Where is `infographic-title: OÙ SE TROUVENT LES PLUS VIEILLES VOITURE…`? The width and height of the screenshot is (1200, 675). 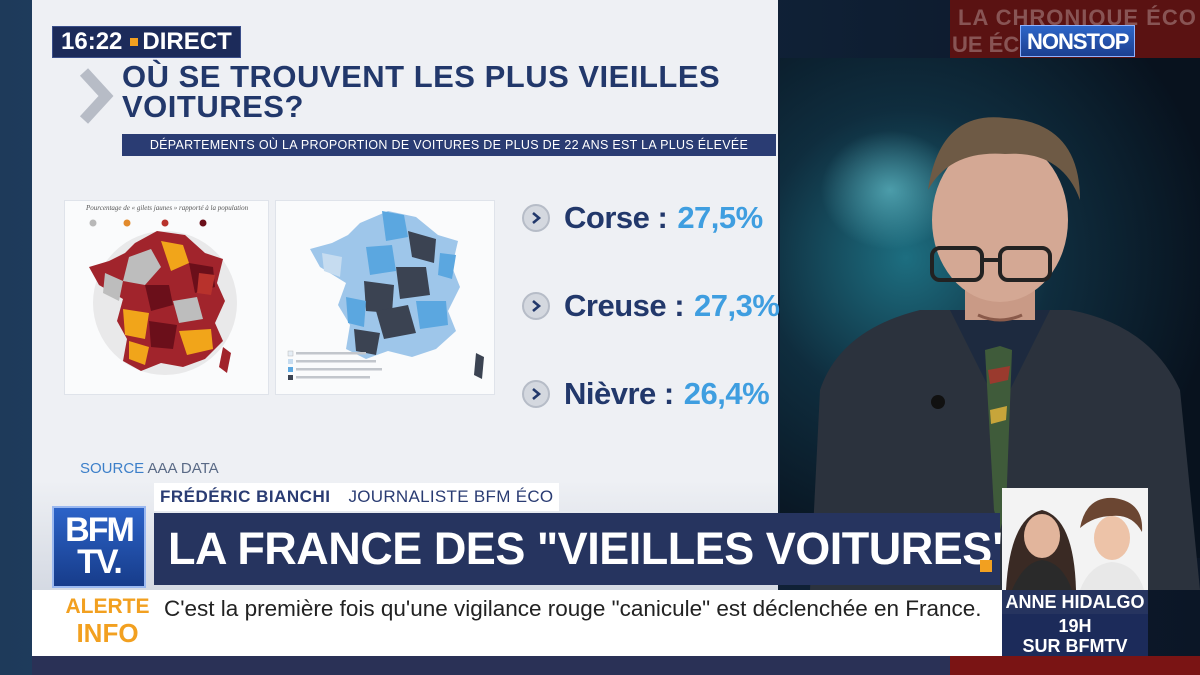
infographic-title: OÙ SE TROUVENT LES PLUS VIEILLES VOITURE… is located at coordinates (421, 91).